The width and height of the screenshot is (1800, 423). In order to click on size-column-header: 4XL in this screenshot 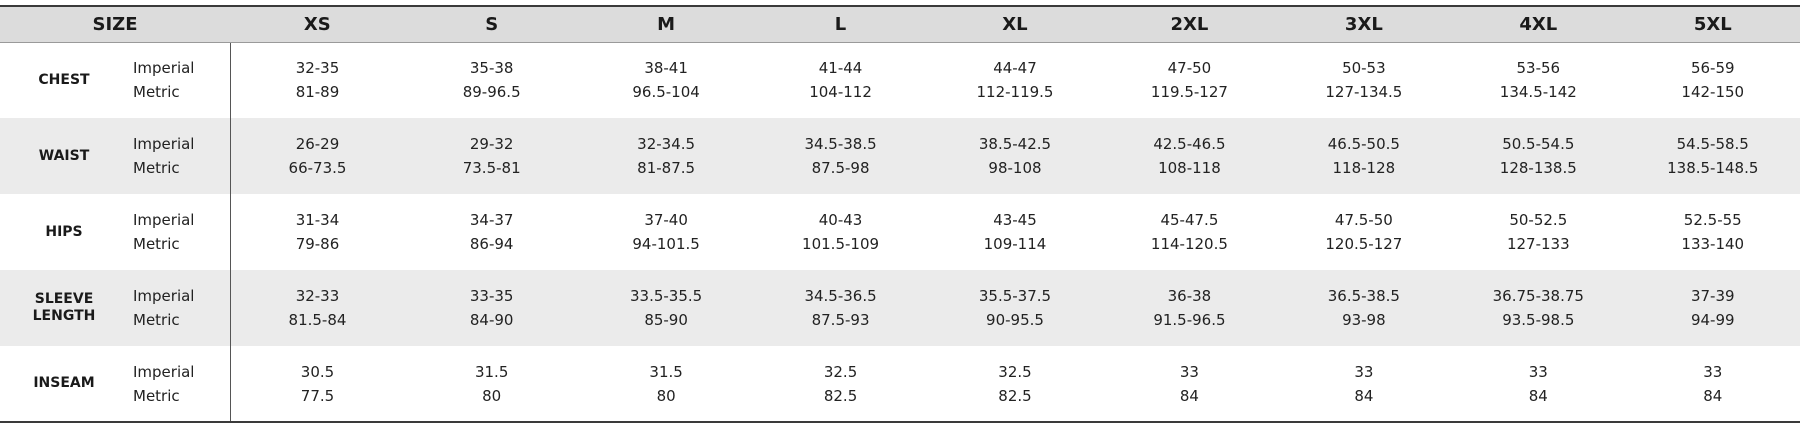, I will do `click(1538, 24)`.